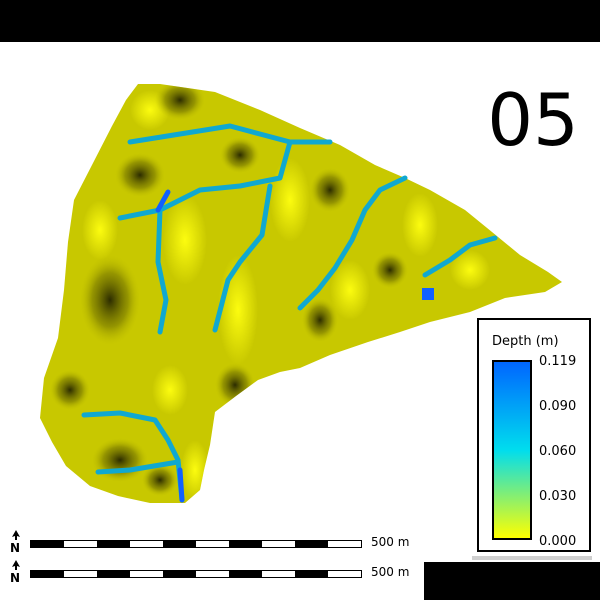 The height and width of the screenshot is (600, 600). What do you see at coordinates (512, 581) in the screenshot?
I see `bottom-black-bar` at bounding box center [512, 581].